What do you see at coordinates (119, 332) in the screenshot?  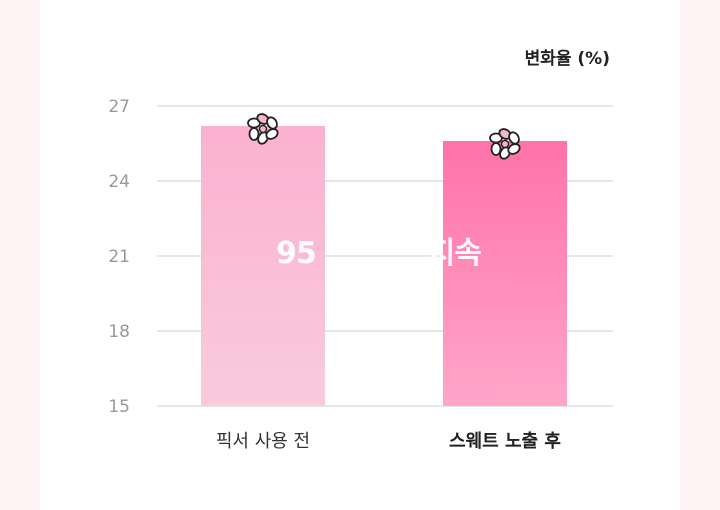 I see `y-tick-label: 18` at bounding box center [119, 332].